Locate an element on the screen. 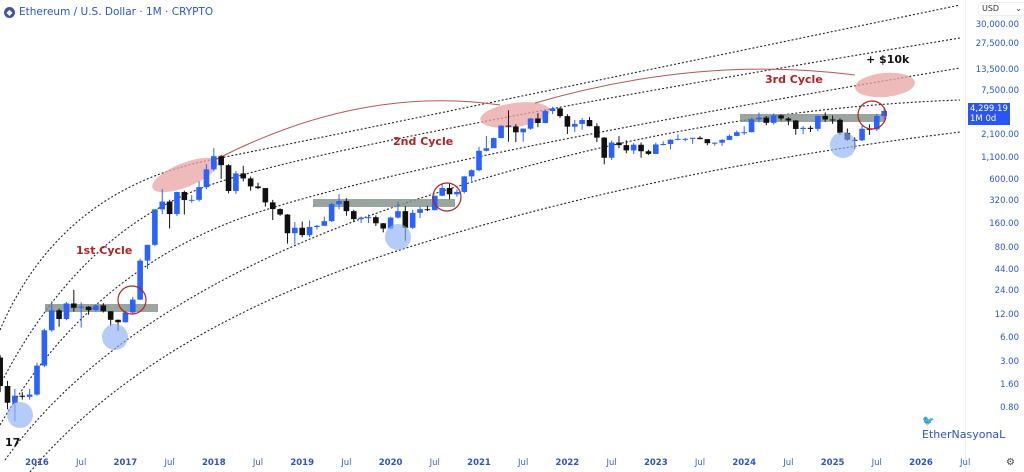 This screenshot has width=1024, height=472. target-label: + $10k is located at coordinates (888, 59).